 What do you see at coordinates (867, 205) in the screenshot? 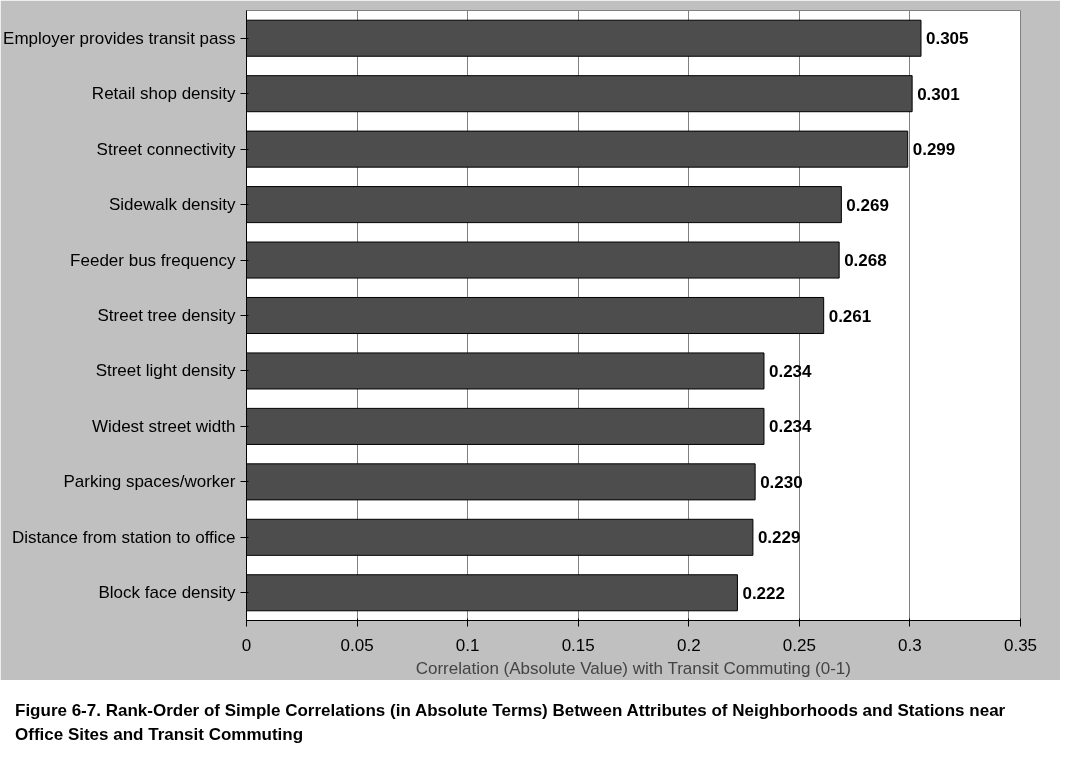
I see `data-label: 0.269` at bounding box center [867, 205].